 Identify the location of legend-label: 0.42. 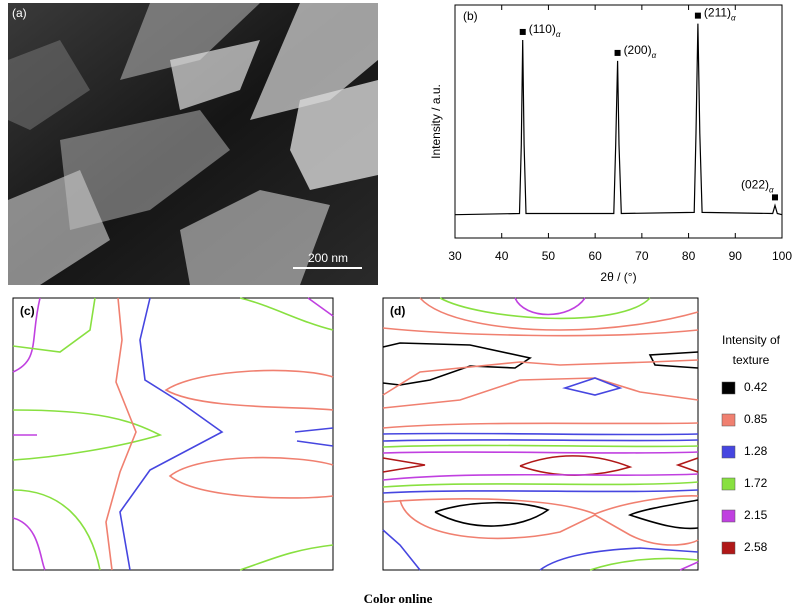
(756, 387).